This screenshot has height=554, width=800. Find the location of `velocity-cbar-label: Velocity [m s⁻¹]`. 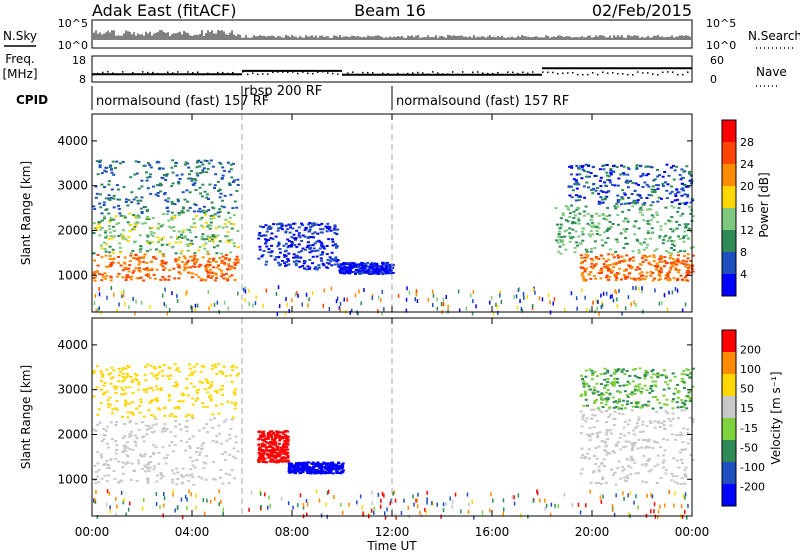

velocity-cbar-label: Velocity [m s⁻¹] is located at coordinates (776, 417).